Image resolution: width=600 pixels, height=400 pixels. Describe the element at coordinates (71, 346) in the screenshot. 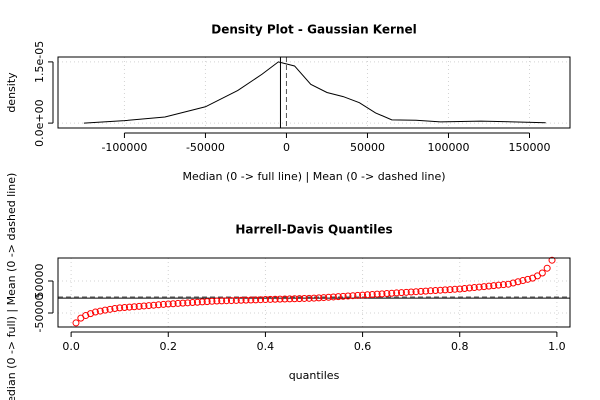

I see `x-tick-label: 0.0` at that location.